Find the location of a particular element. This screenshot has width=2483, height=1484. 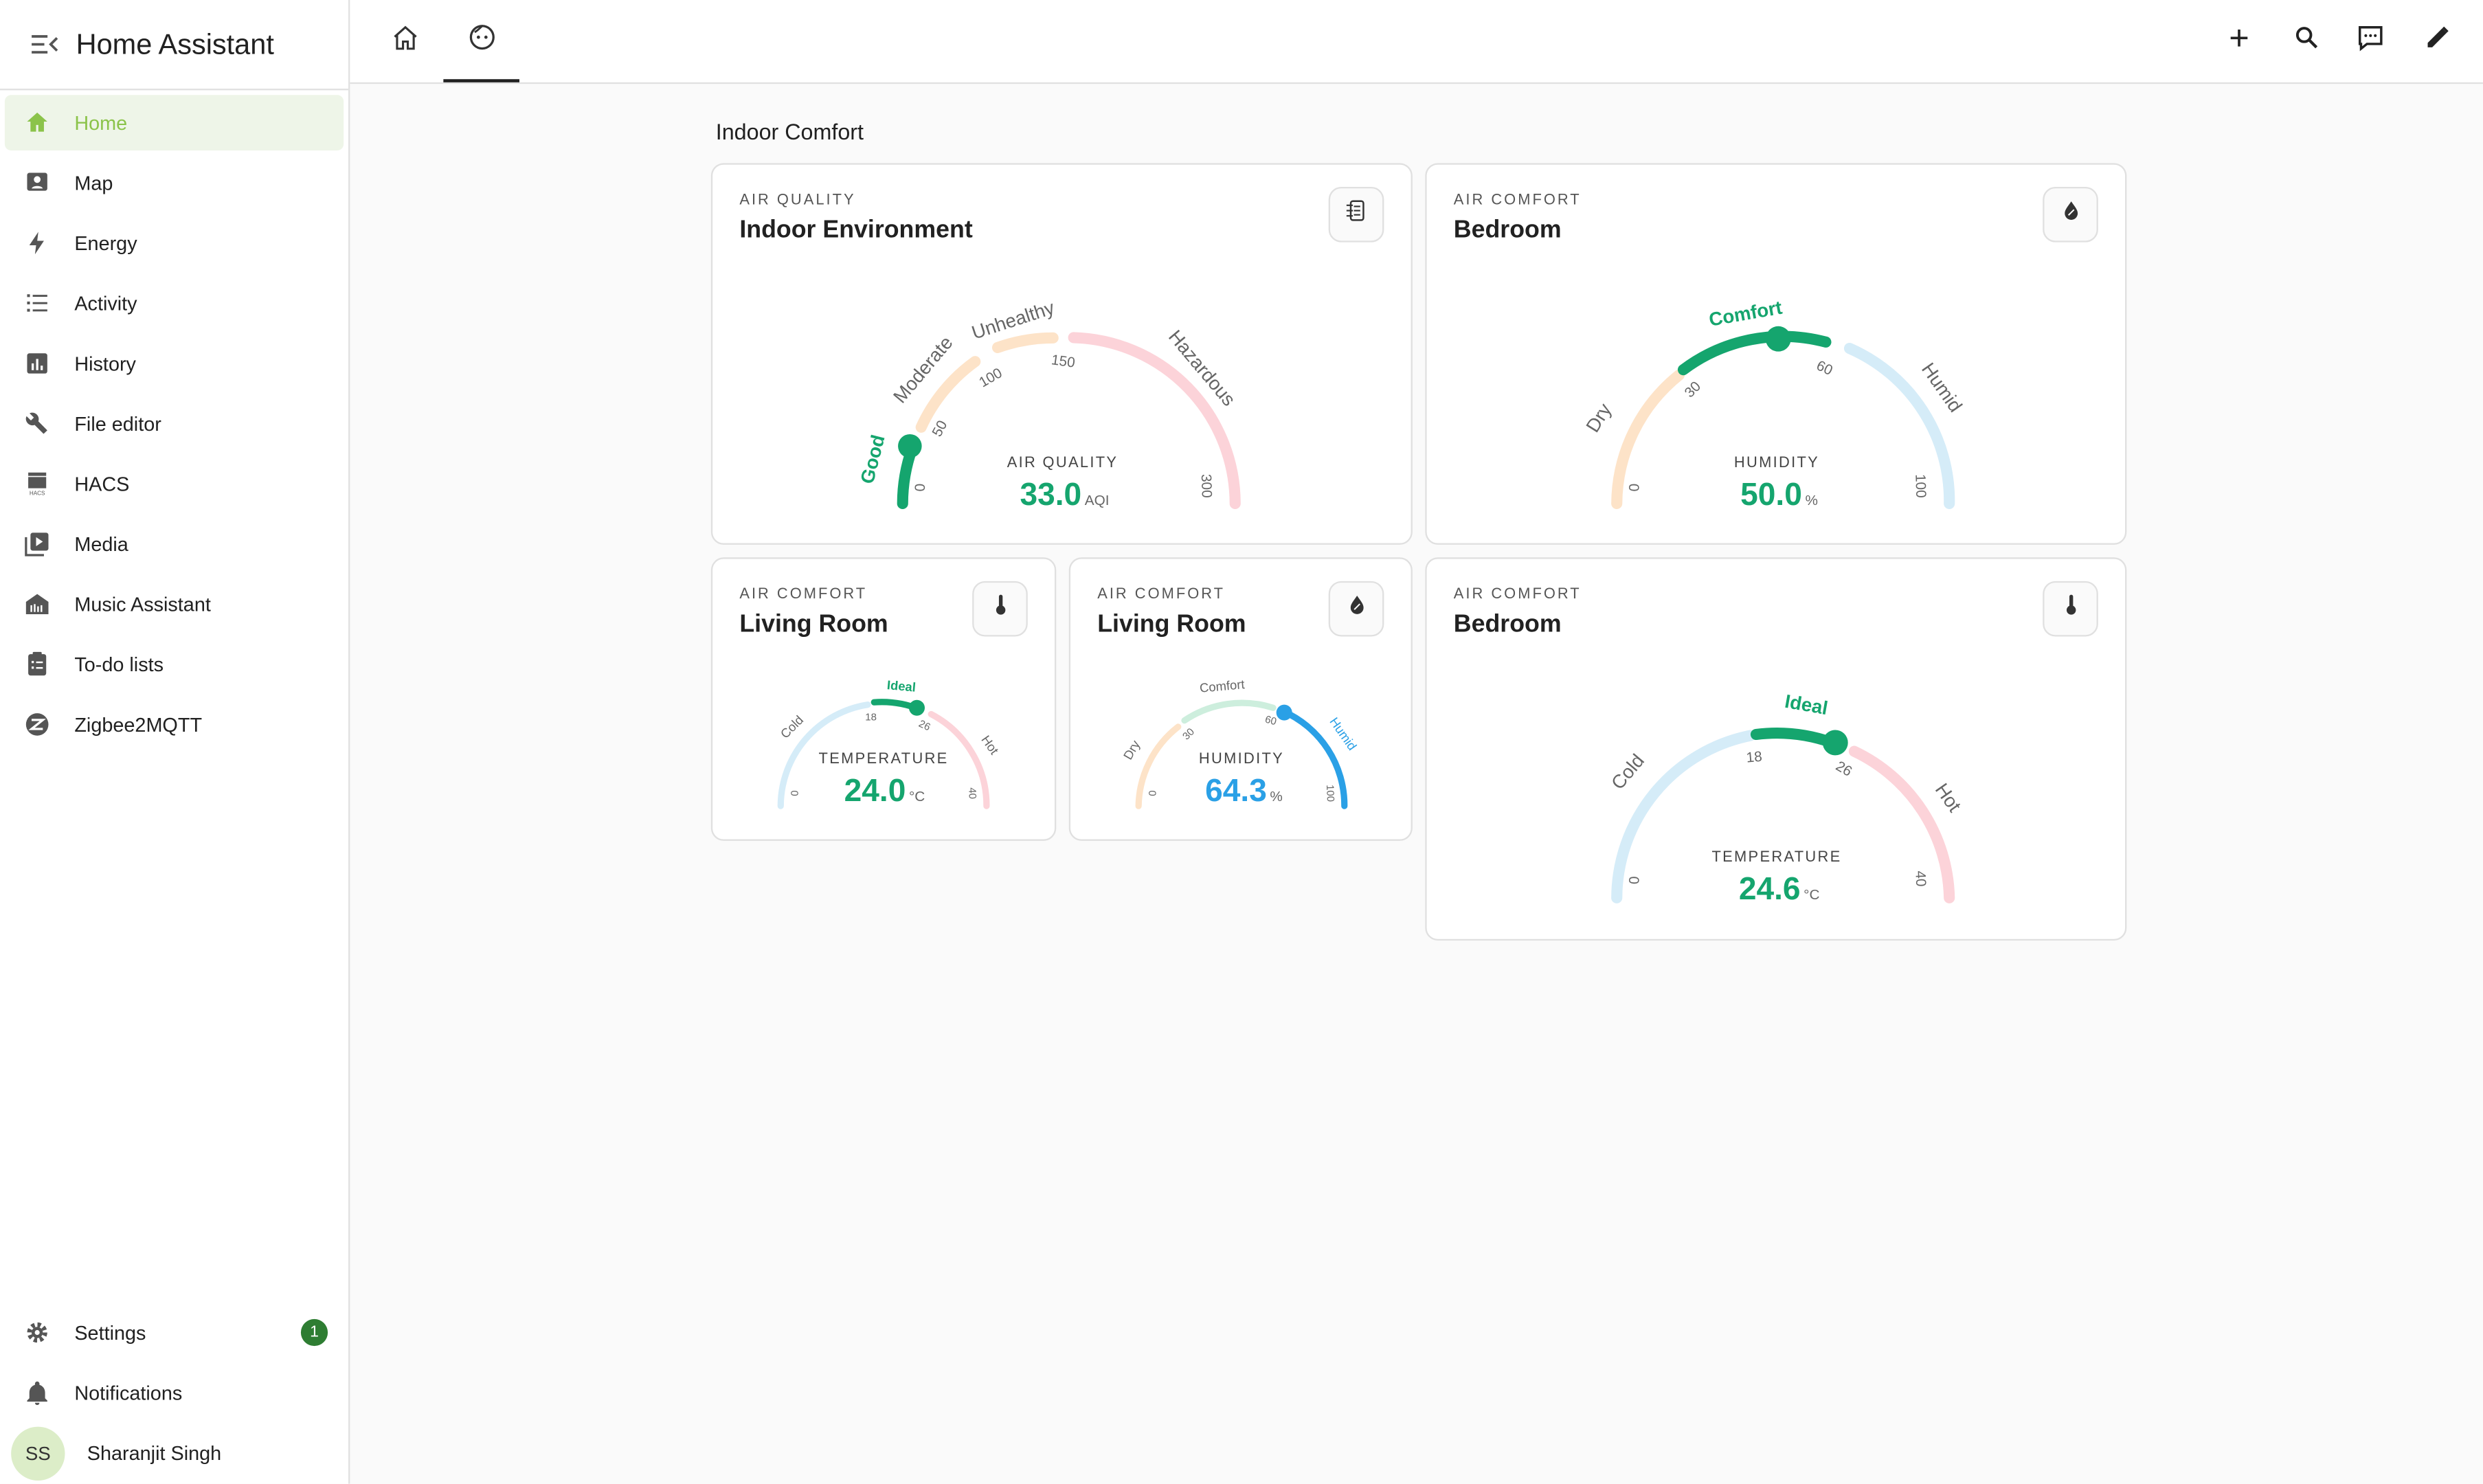

tick-label: 50 is located at coordinates (939, 428).